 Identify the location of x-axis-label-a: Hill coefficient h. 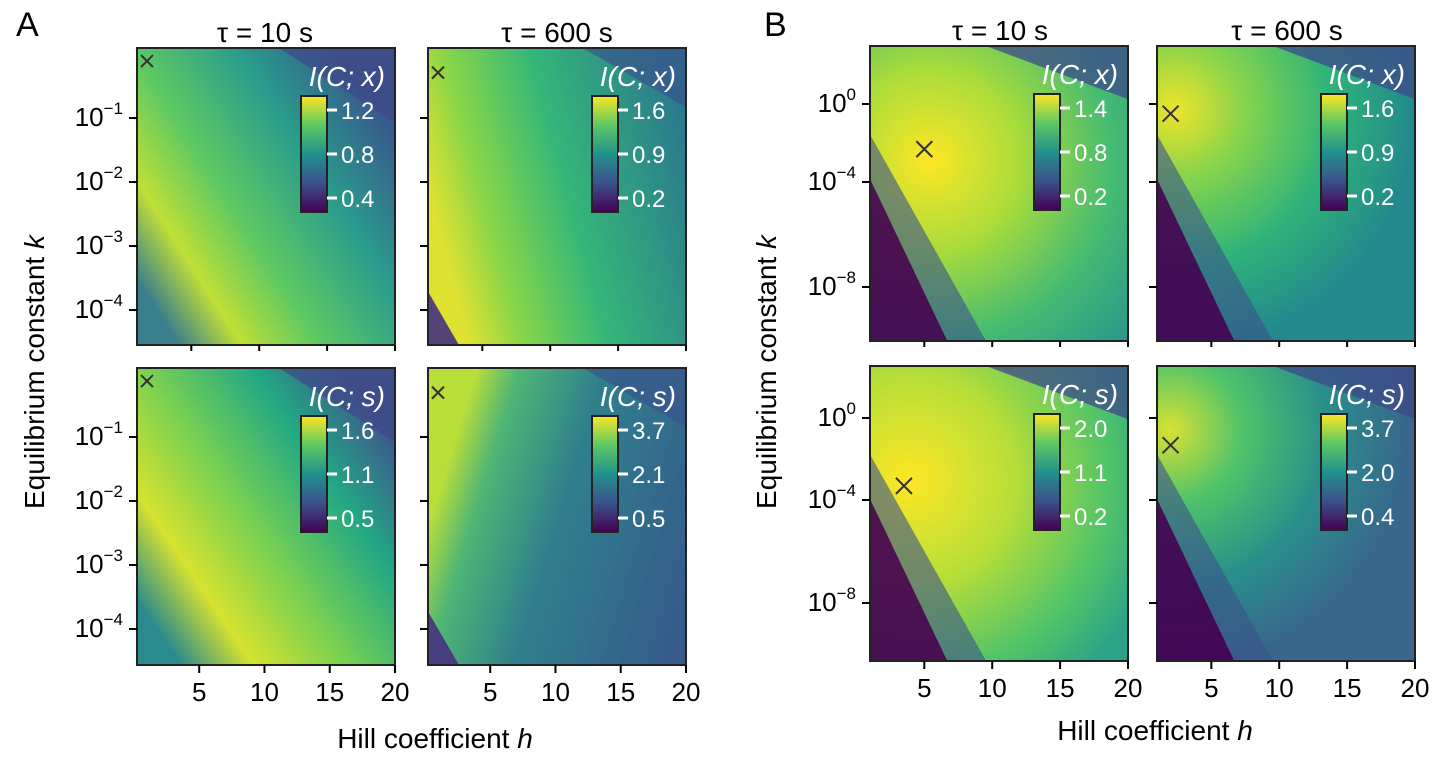
(435, 738).